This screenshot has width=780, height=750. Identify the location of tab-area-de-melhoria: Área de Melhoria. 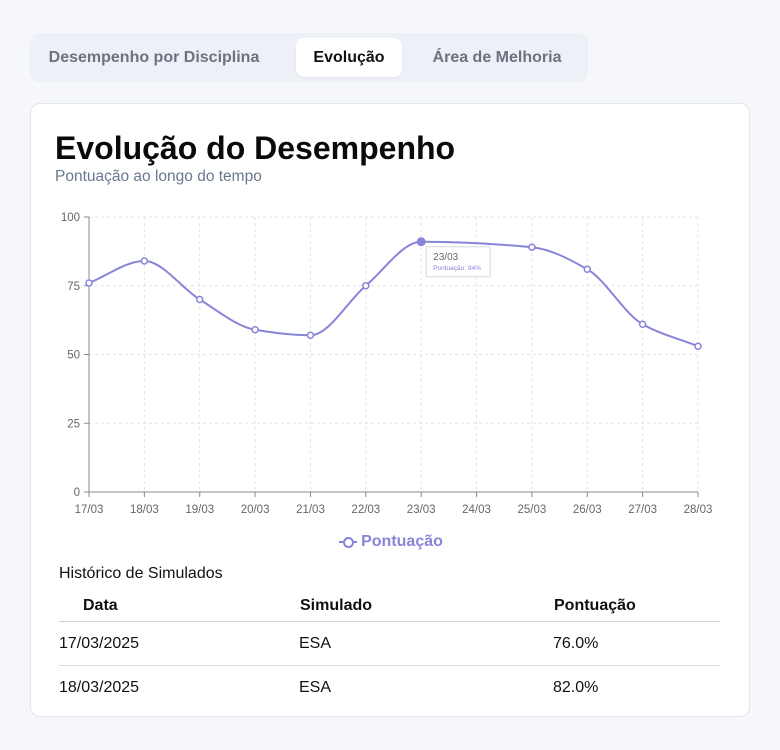
(497, 57).